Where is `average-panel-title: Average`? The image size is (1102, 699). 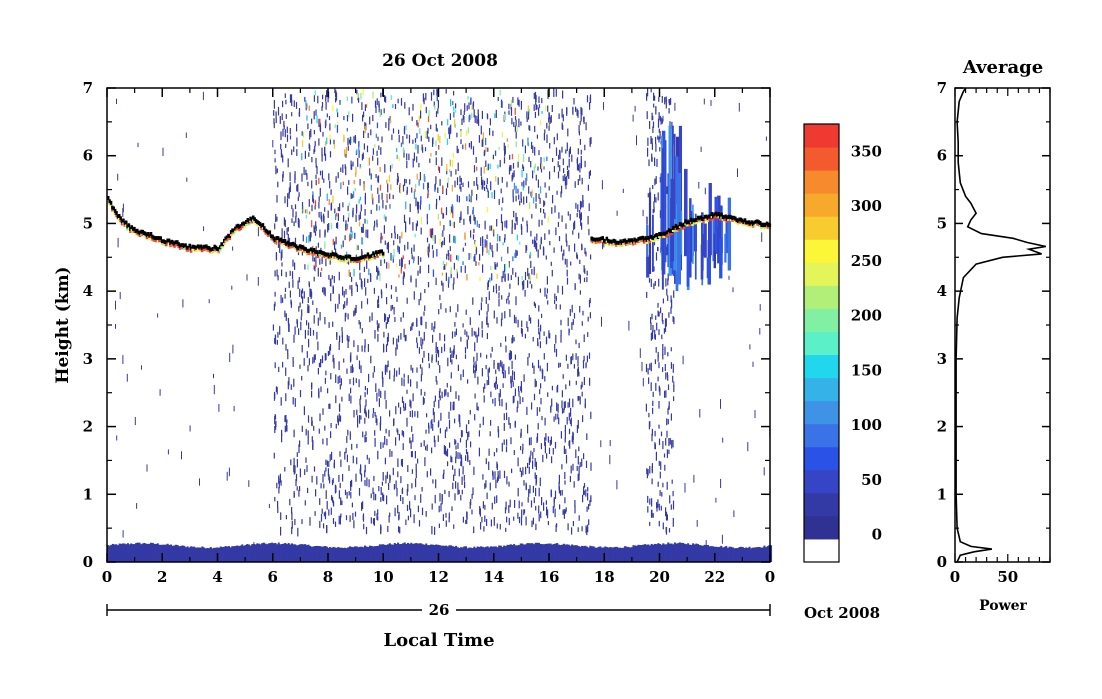 average-panel-title: Average is located at coordinates (1002, 67).